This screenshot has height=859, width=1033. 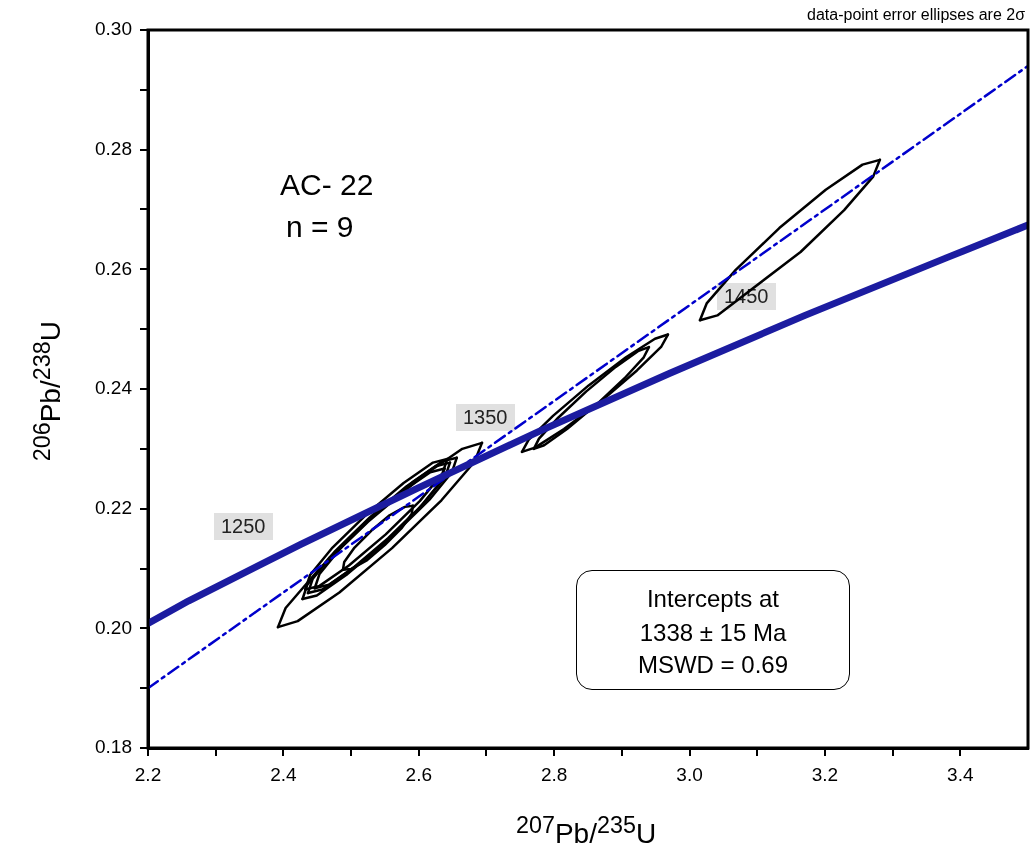 I want to click on x-tick-label: 2.2, so click(x=148, y=774).